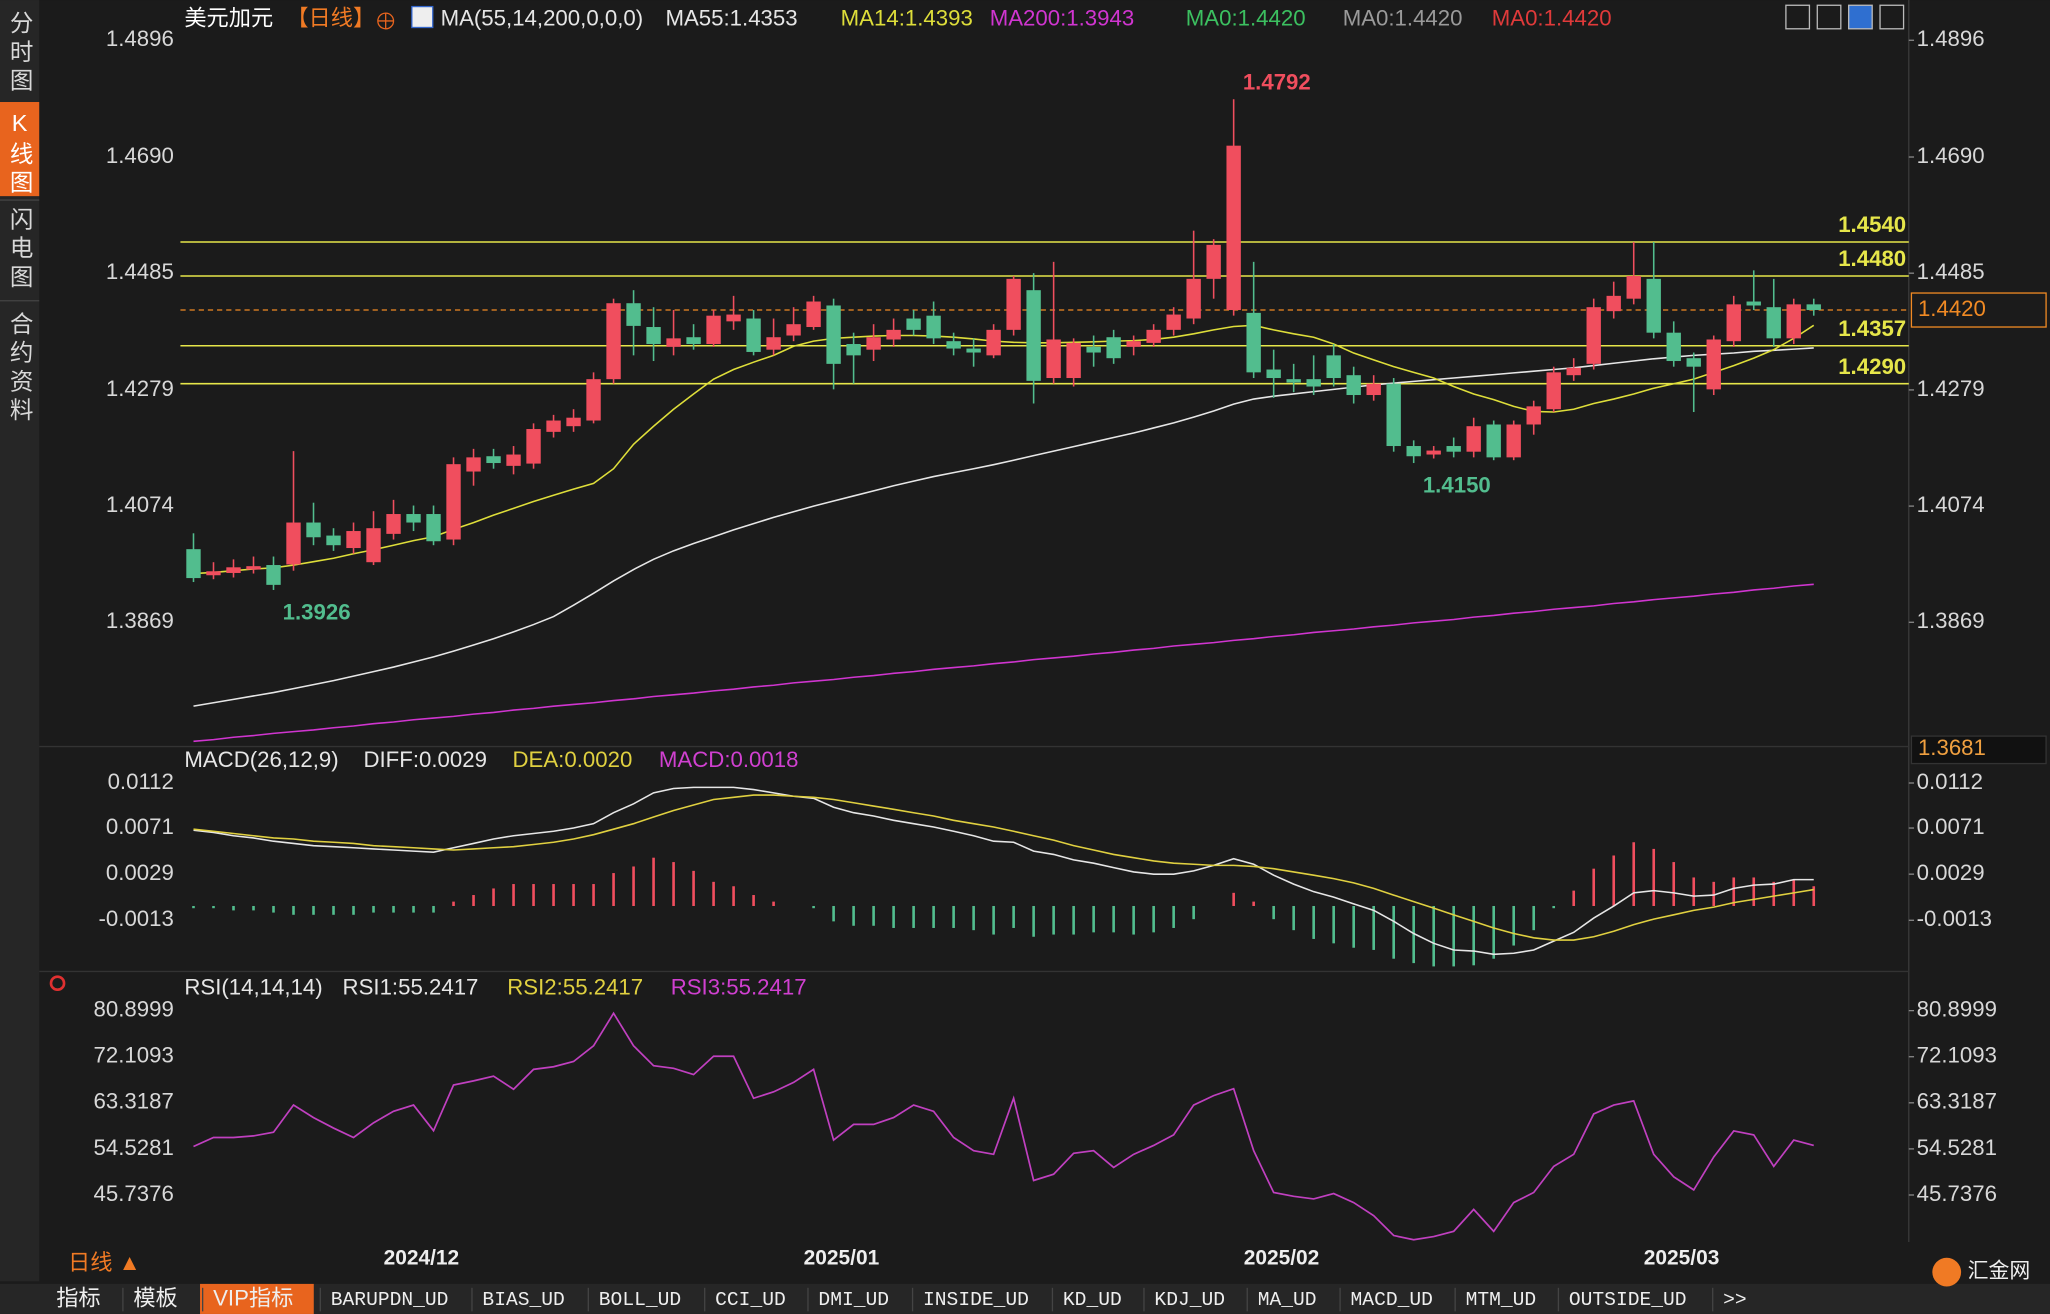  Describe the element at coordinates (731, 18) in the screenshot. I see `legend-entry: MA55:1.4353` at that location.